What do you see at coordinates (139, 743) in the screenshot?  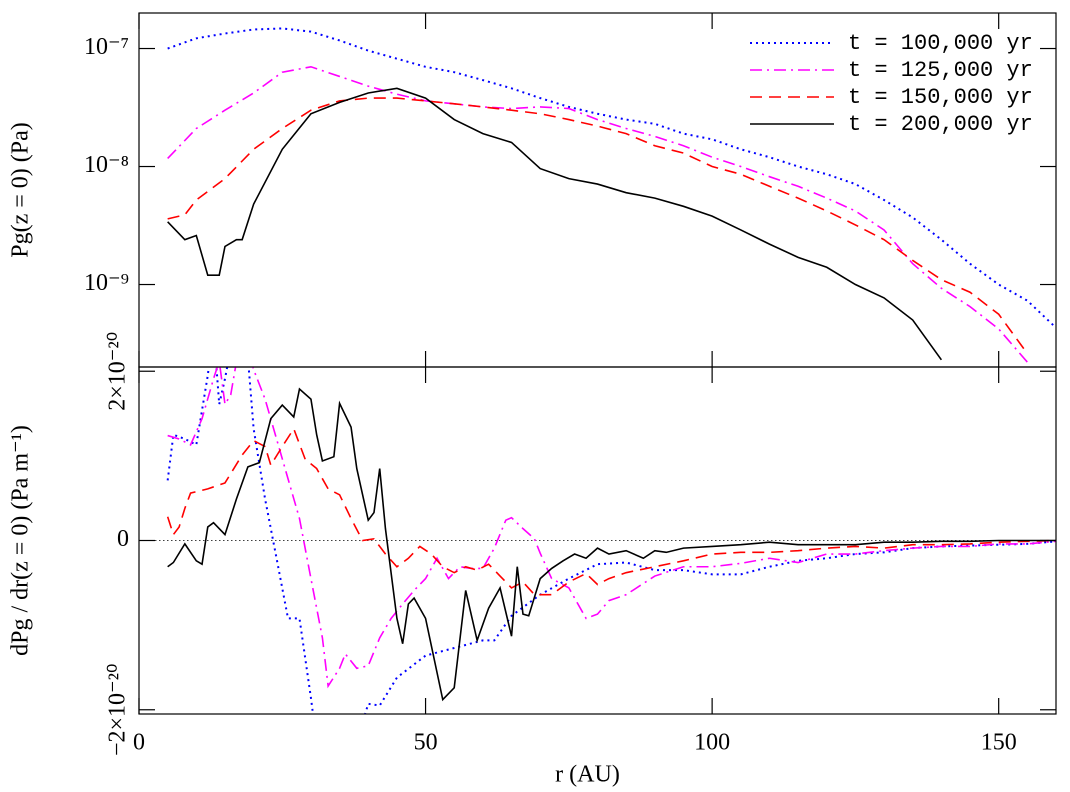 I see `x-tick-label: 0` at bounding box center [139, 743].